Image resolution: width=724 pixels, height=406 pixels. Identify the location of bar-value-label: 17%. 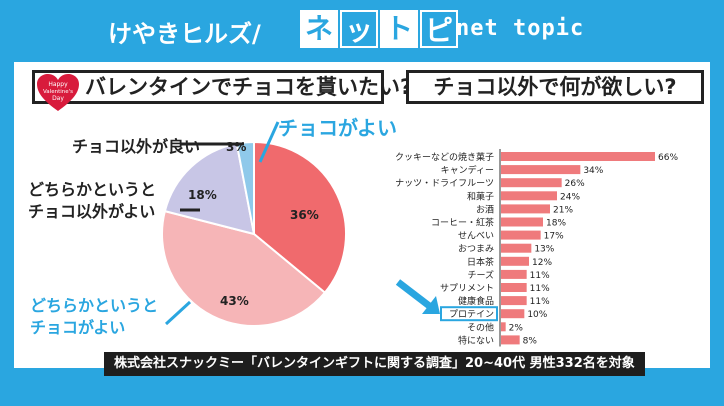
(554, 237).